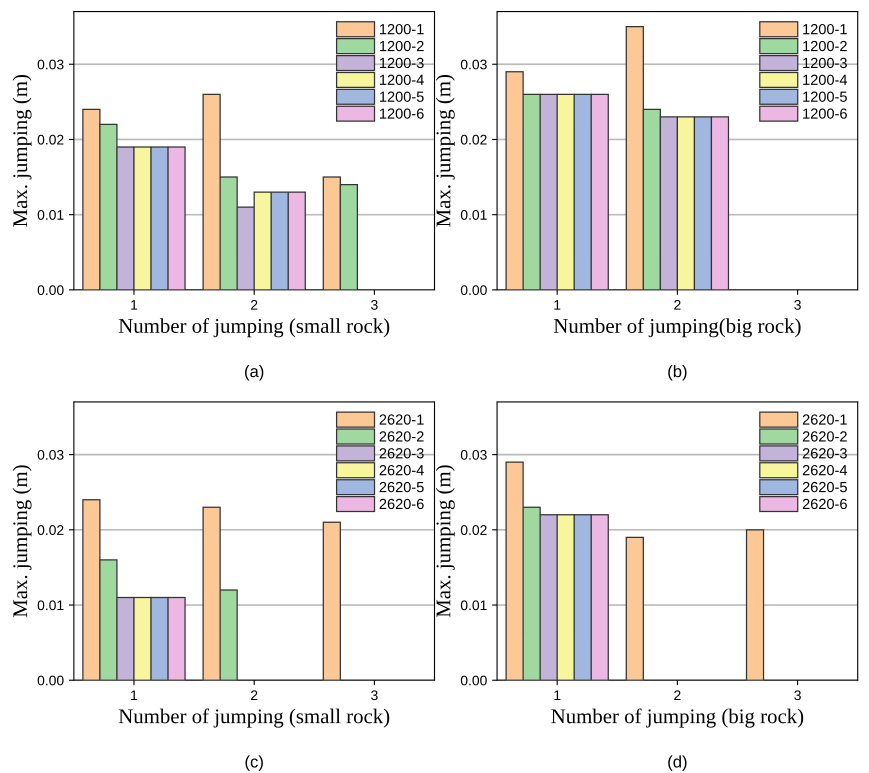 The image size is (869, 773). I want to click on x-axis-title: Number of jumping (big rock), so click(677, 718).